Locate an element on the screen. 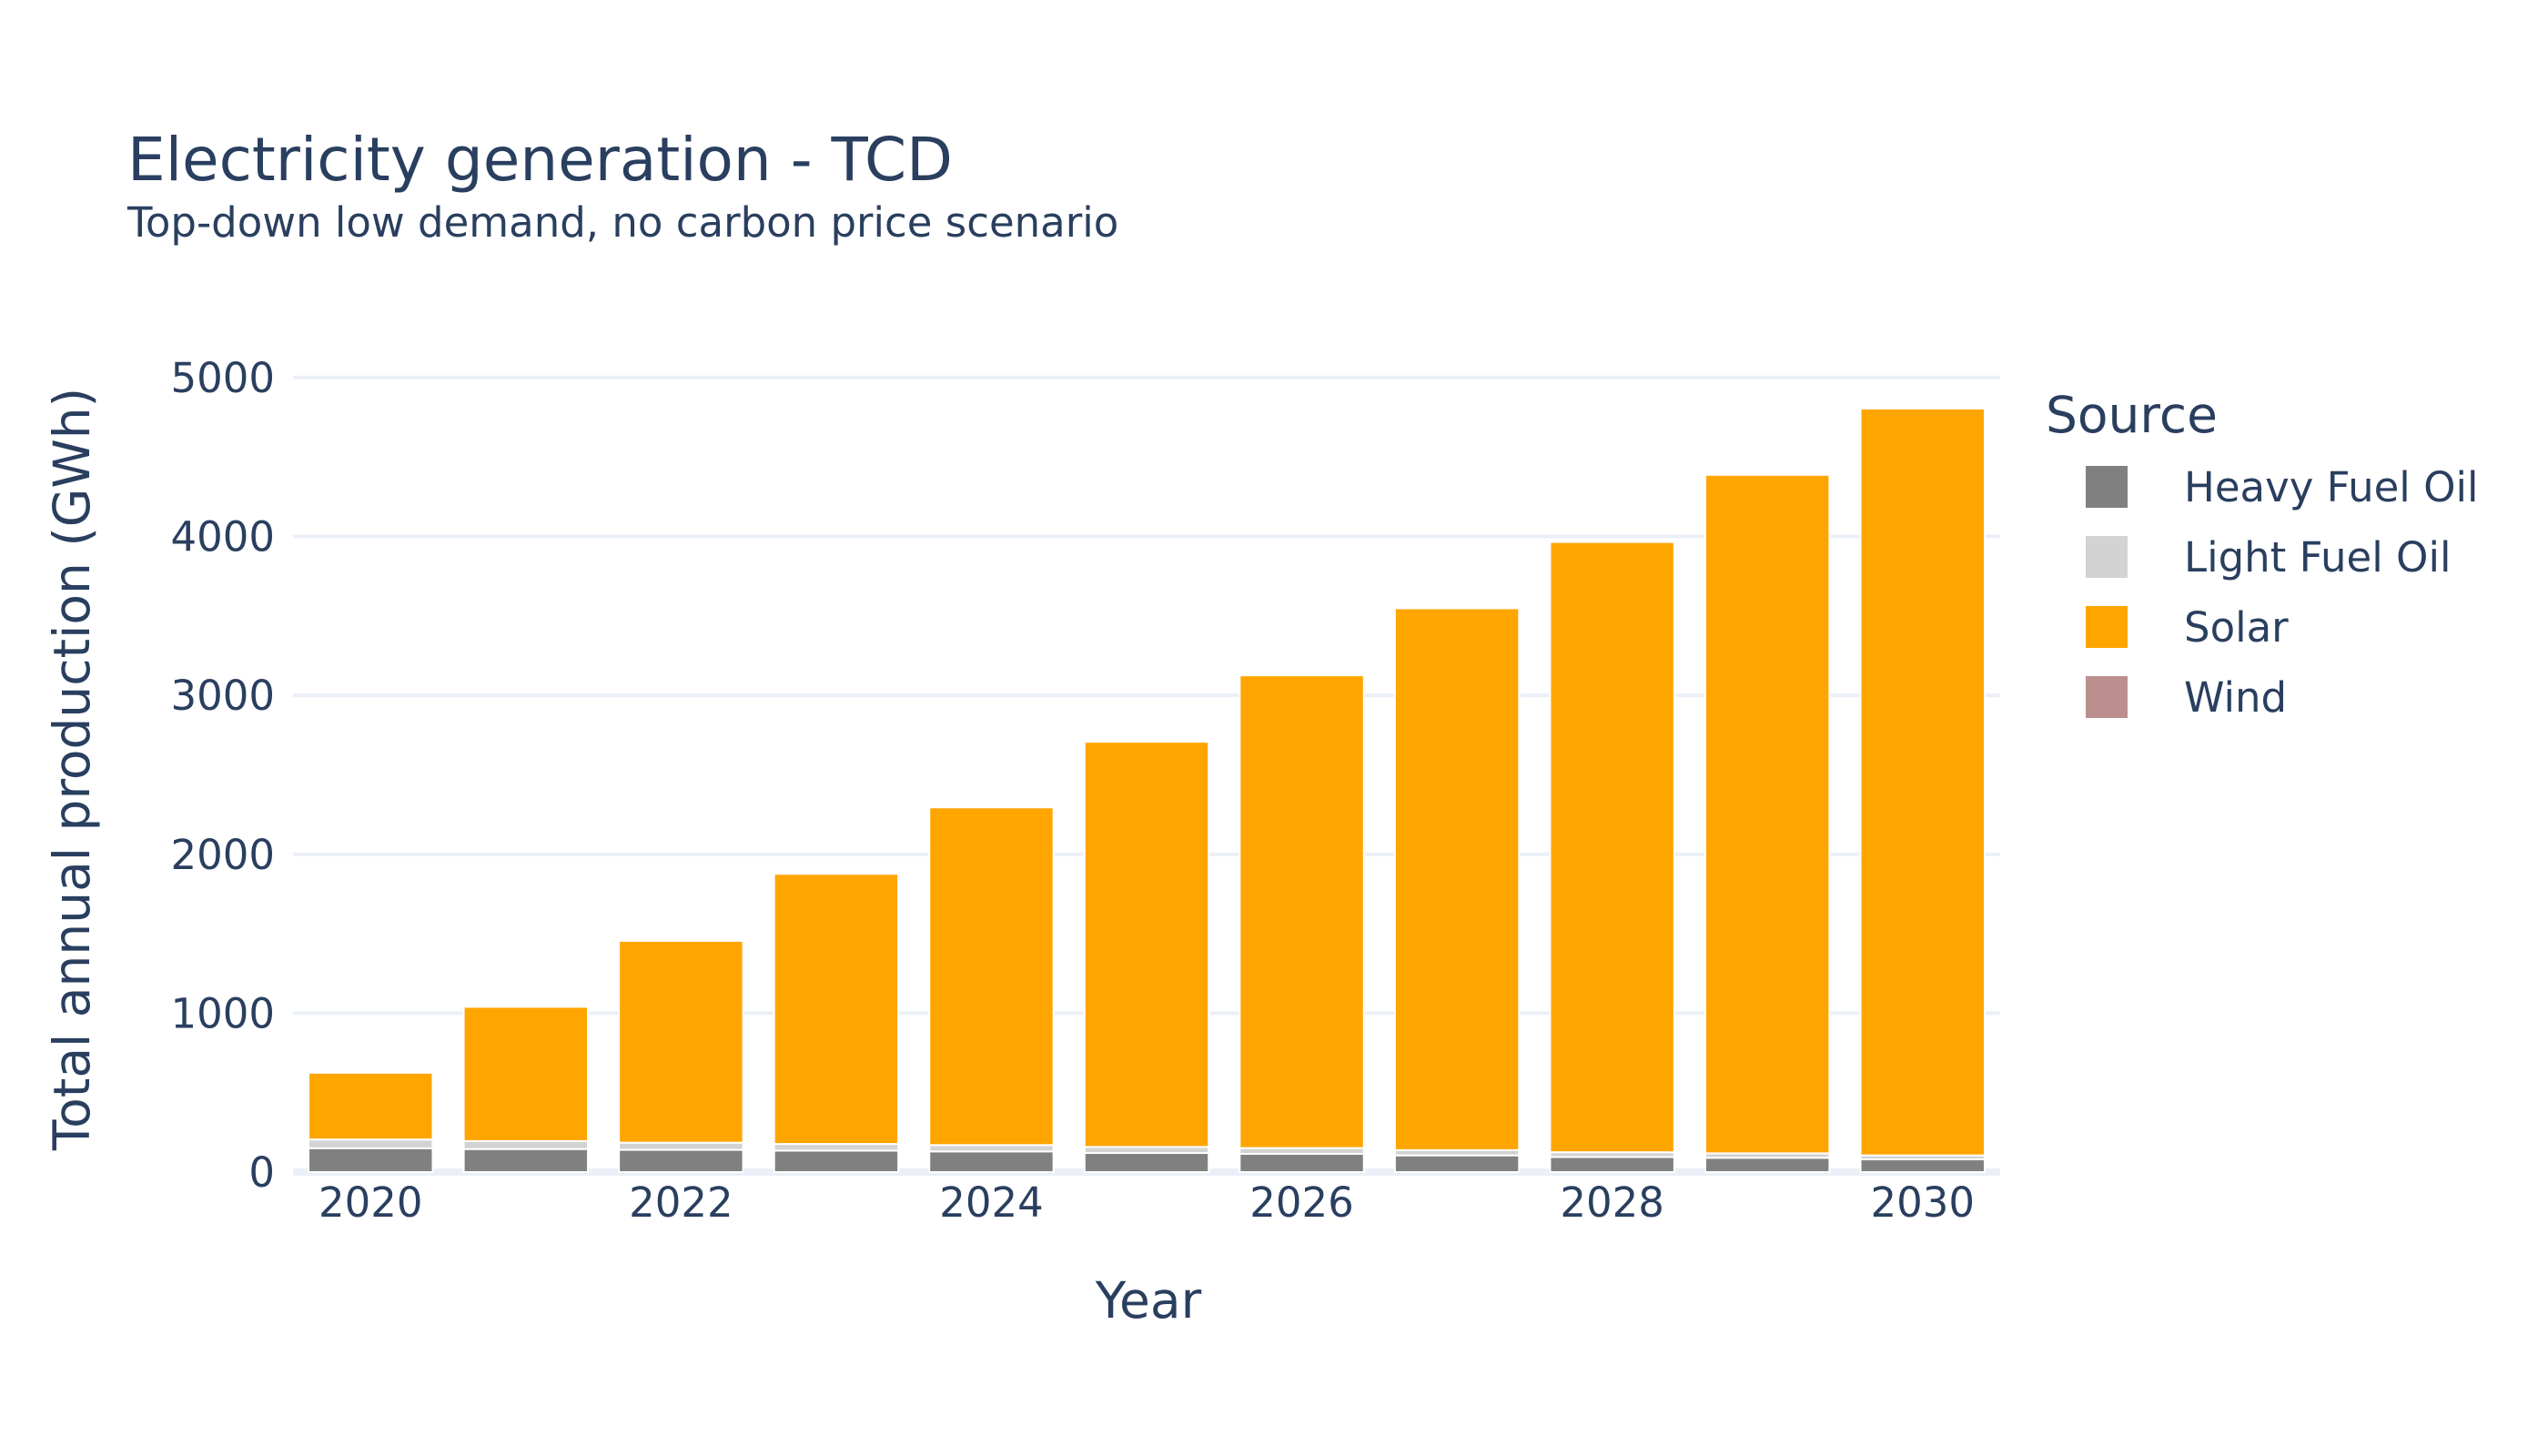 Image resolution: width=2548 pixels, height=1456 pixels. x-axis-ticks: 2020 2022 2024 2026 2028 2030 is located at coordinates (1146, 1203).